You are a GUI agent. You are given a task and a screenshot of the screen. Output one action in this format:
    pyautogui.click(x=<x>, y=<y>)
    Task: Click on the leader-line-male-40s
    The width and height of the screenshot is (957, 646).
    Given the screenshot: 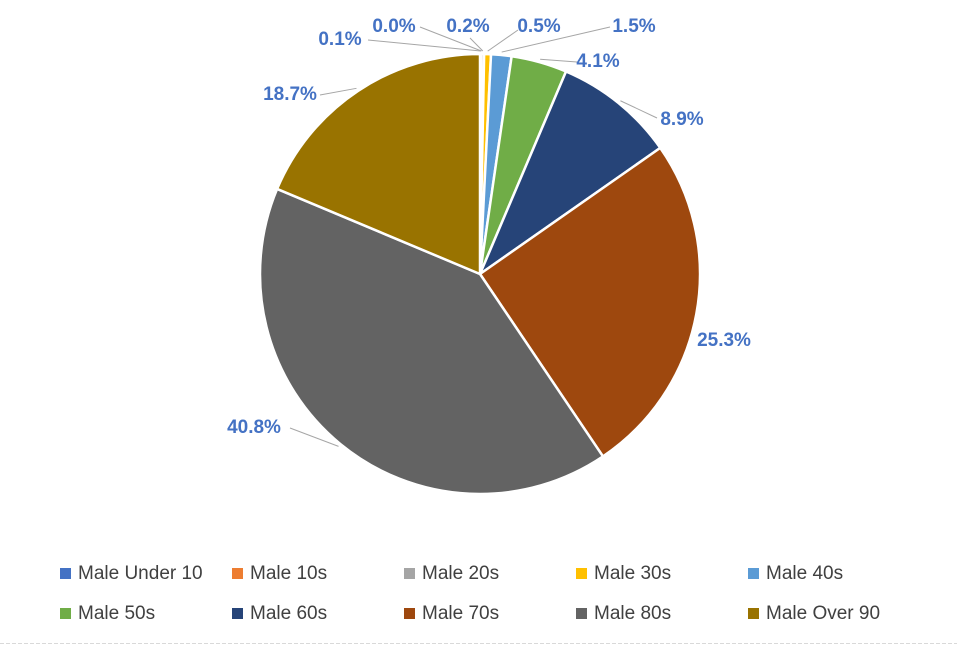 What is the action you would take?
    pyautogui.click(x=556, y=39)
    